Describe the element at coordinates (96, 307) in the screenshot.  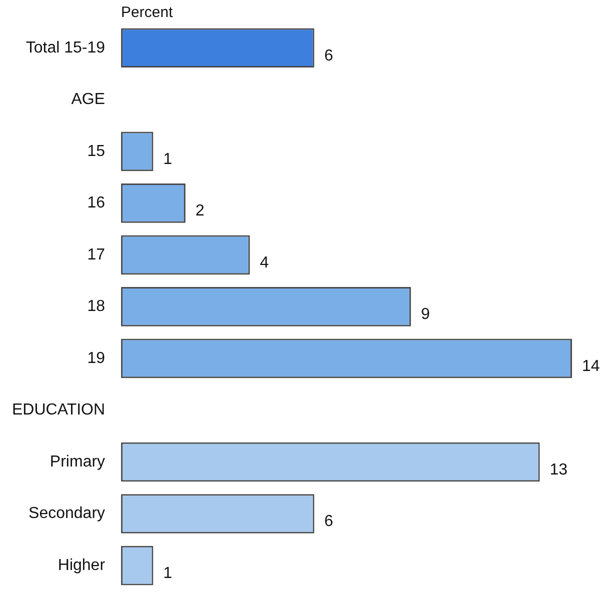
I see `y-tick-label: 18` at that location.